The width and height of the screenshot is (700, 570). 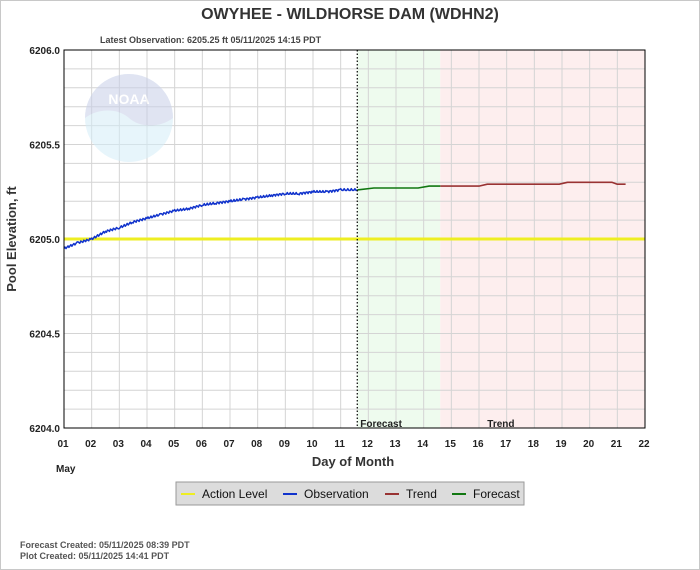 What do you see at coordinates (11, 239) in the screenshot?
I see `y-axis-label: Pool Elevation, ft` at bounding box center [11, 239].